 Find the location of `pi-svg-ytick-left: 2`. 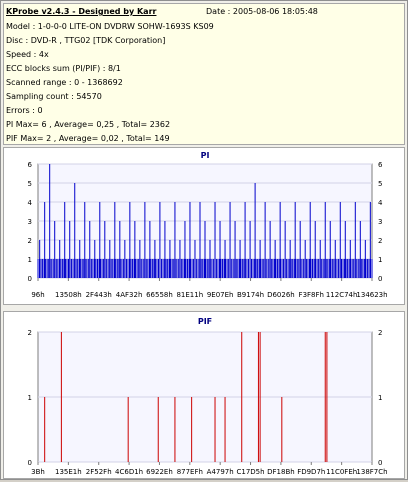

pi-svg-ytick-left: 2 is located at coordinates (30, 241).